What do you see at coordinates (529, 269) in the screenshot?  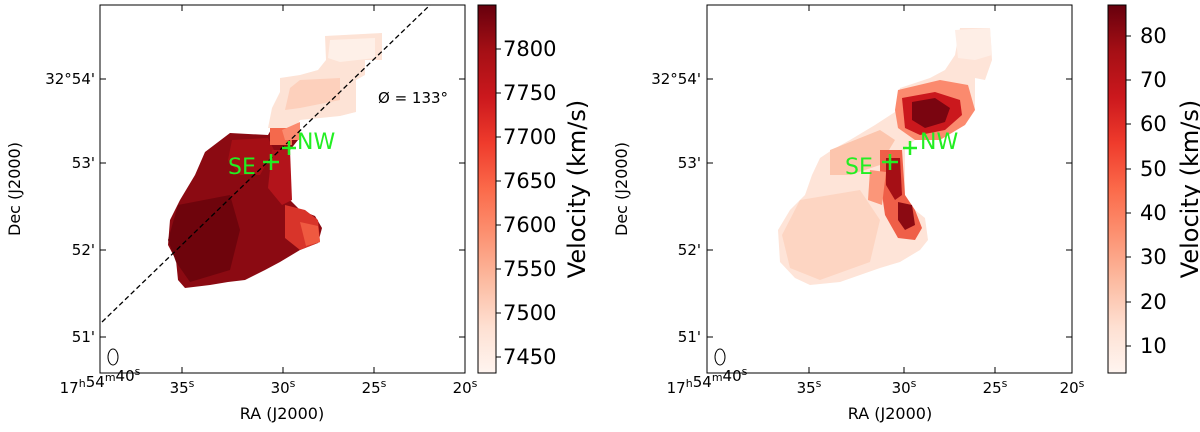 I see `svg-text: 7550` at bounding box center [529, 269].